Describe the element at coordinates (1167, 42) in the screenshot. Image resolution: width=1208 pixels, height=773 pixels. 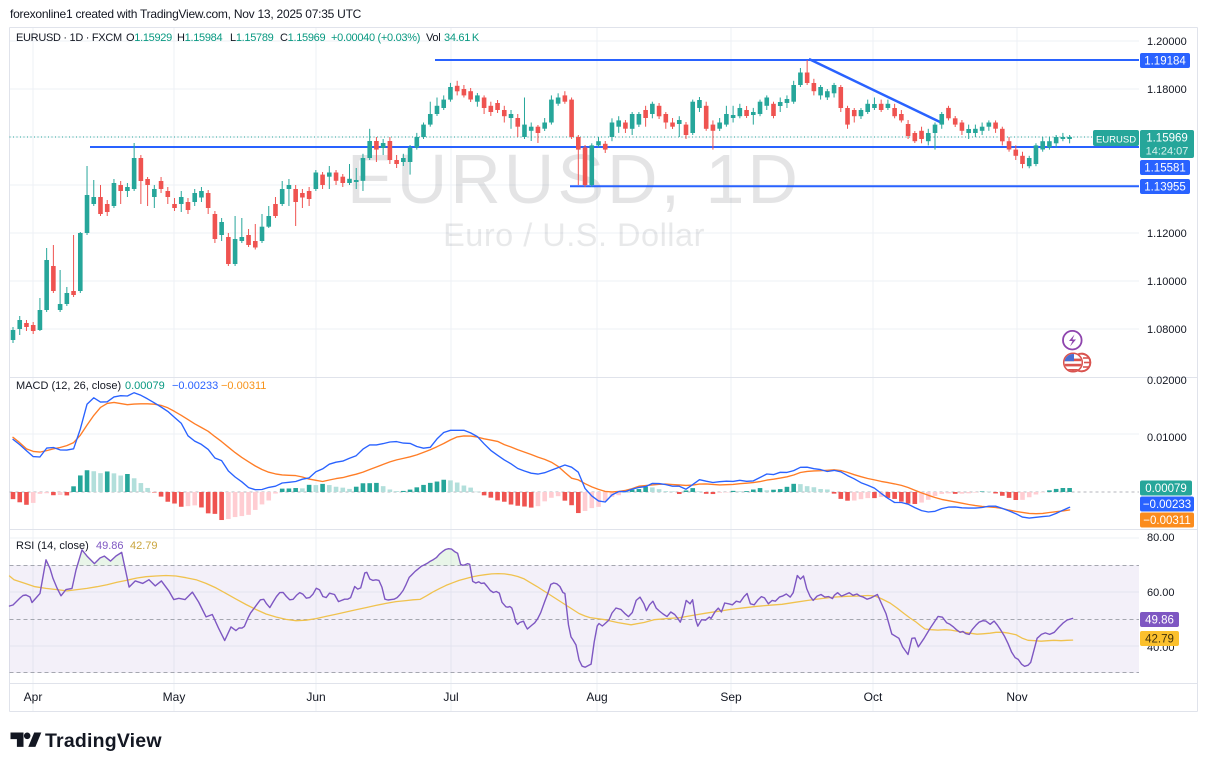
I see `svg-text: 1.20000` at that location.